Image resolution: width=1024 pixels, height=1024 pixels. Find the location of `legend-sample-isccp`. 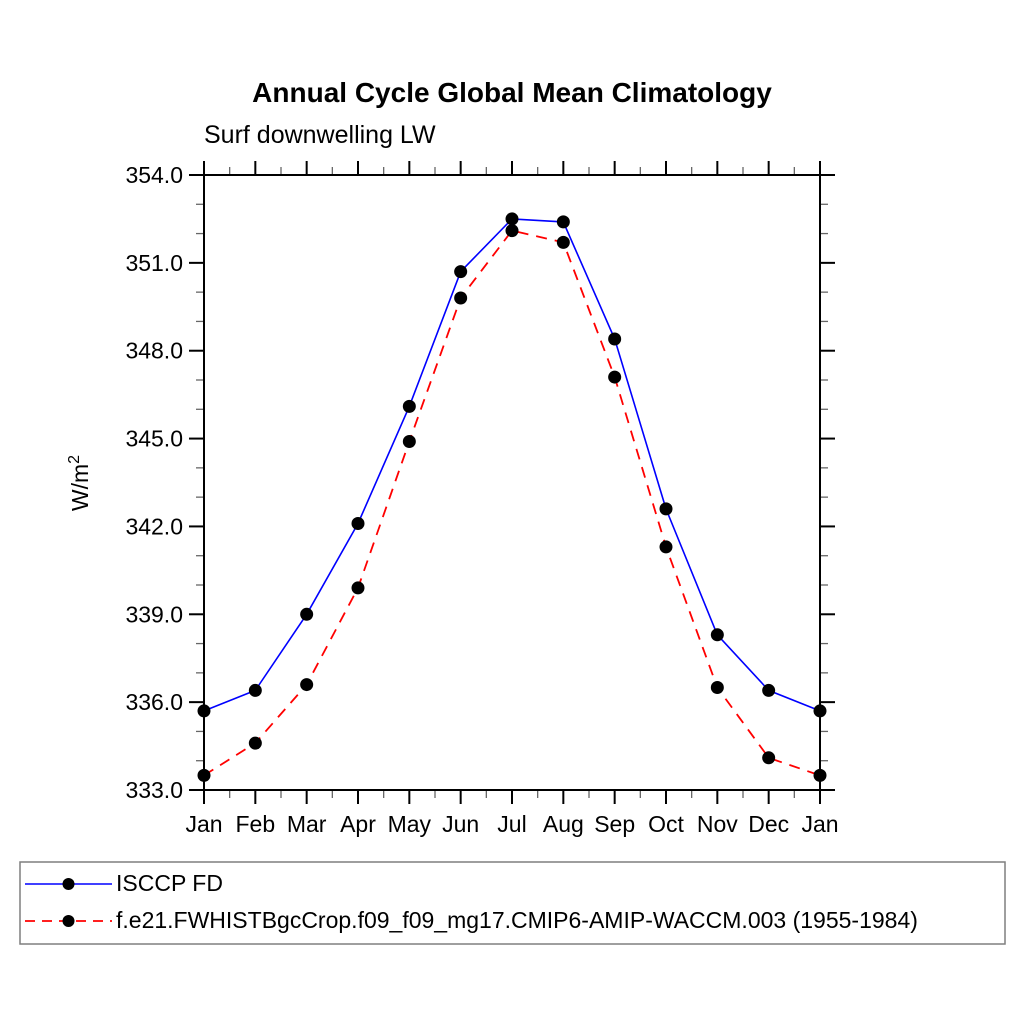

legend-sample-isccp is located at coordinates (68, 884).